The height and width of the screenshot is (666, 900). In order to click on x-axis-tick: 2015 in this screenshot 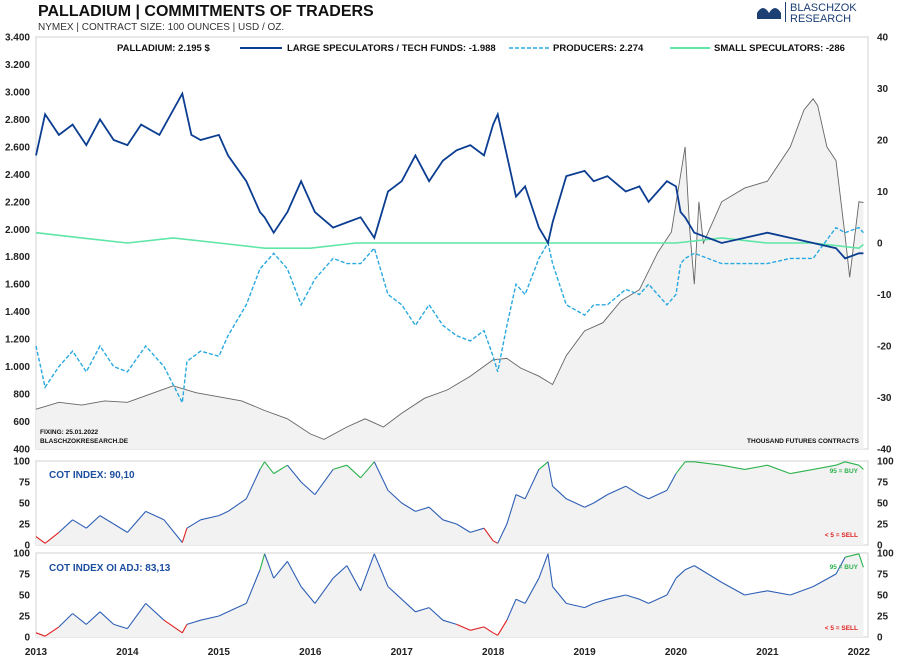, I will do `click(219, 652)`.